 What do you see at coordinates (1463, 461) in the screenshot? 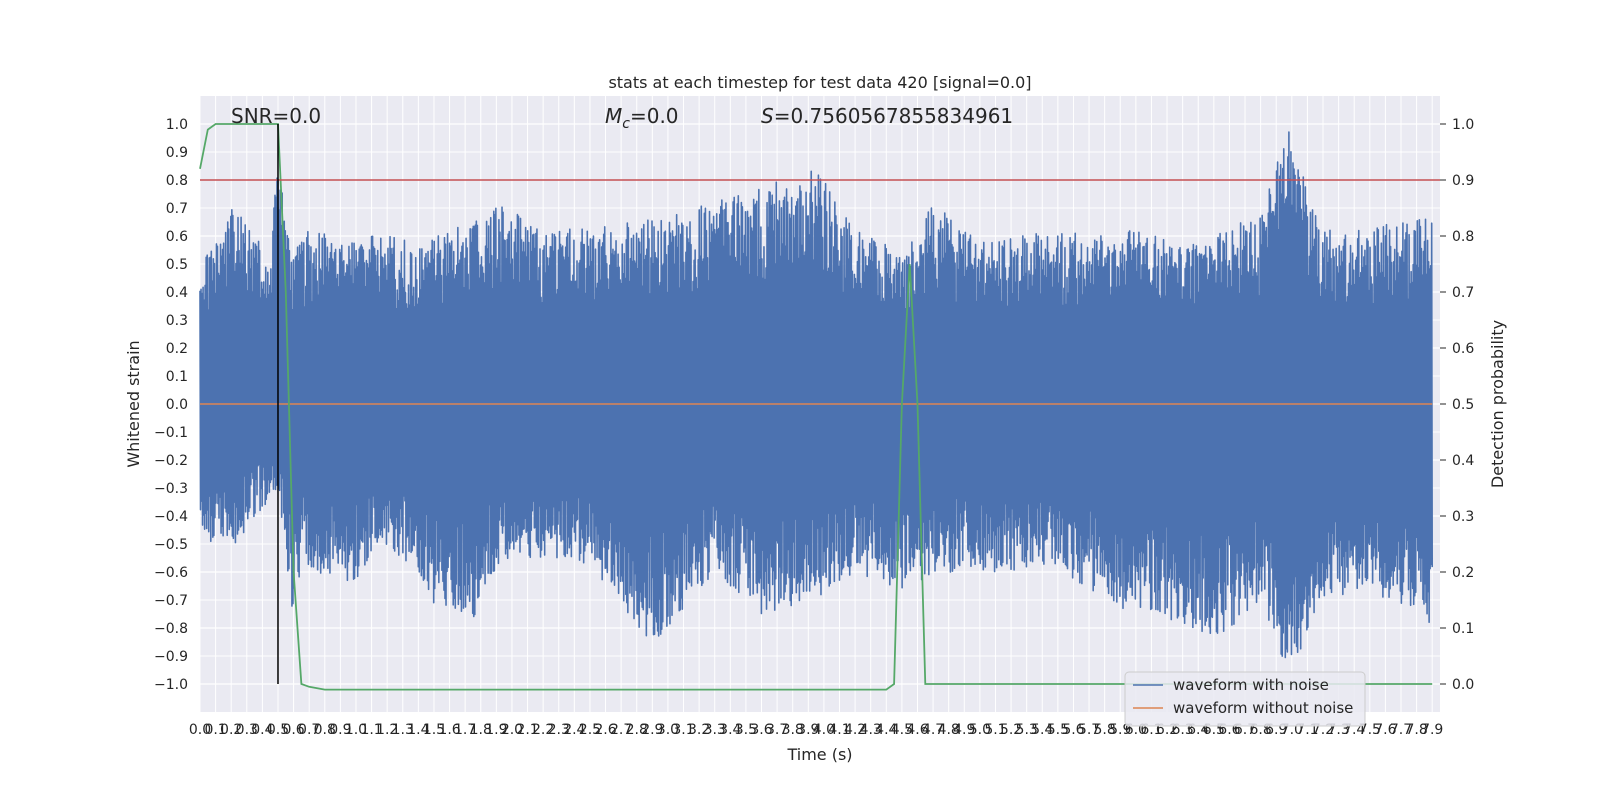
I see `y2-tick-label: 0.4` at bounding box center [1463, 461].